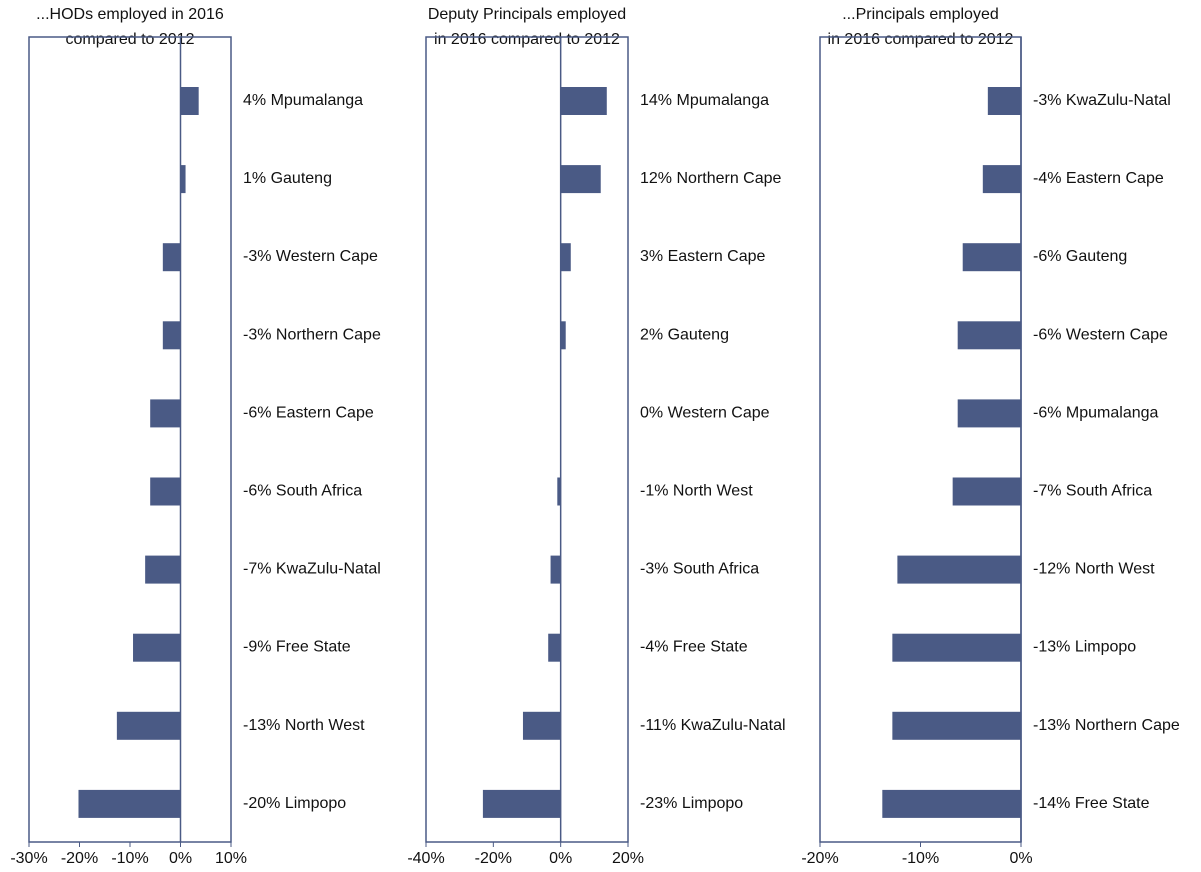 Image resolution: width=1201 pixels, height=872 pixels. Describe the element at coordinates (656, 100) in the screenshot. I see `value-label: 14%` at that location.